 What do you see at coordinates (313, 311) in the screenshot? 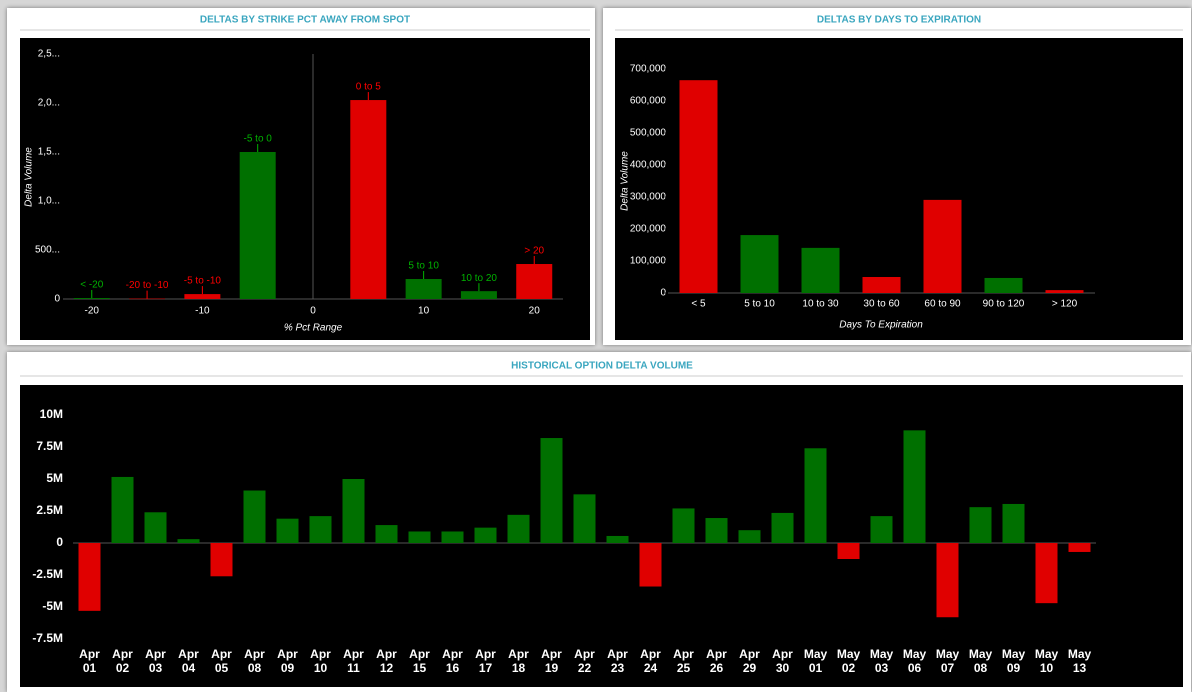
I see `x-tick-label: 0` at bounding box center [313, 311].